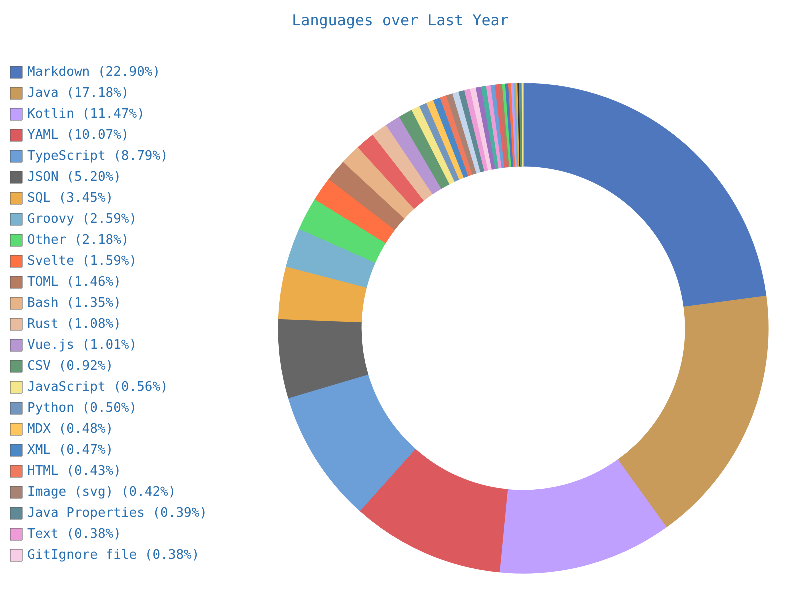 The height and width of the screenshot is (600, 800). What do you see at coordinates (79, 135) in the screenshot?
I see `legend-label: YAML (10.07%)` at bounding box center [79, 135].